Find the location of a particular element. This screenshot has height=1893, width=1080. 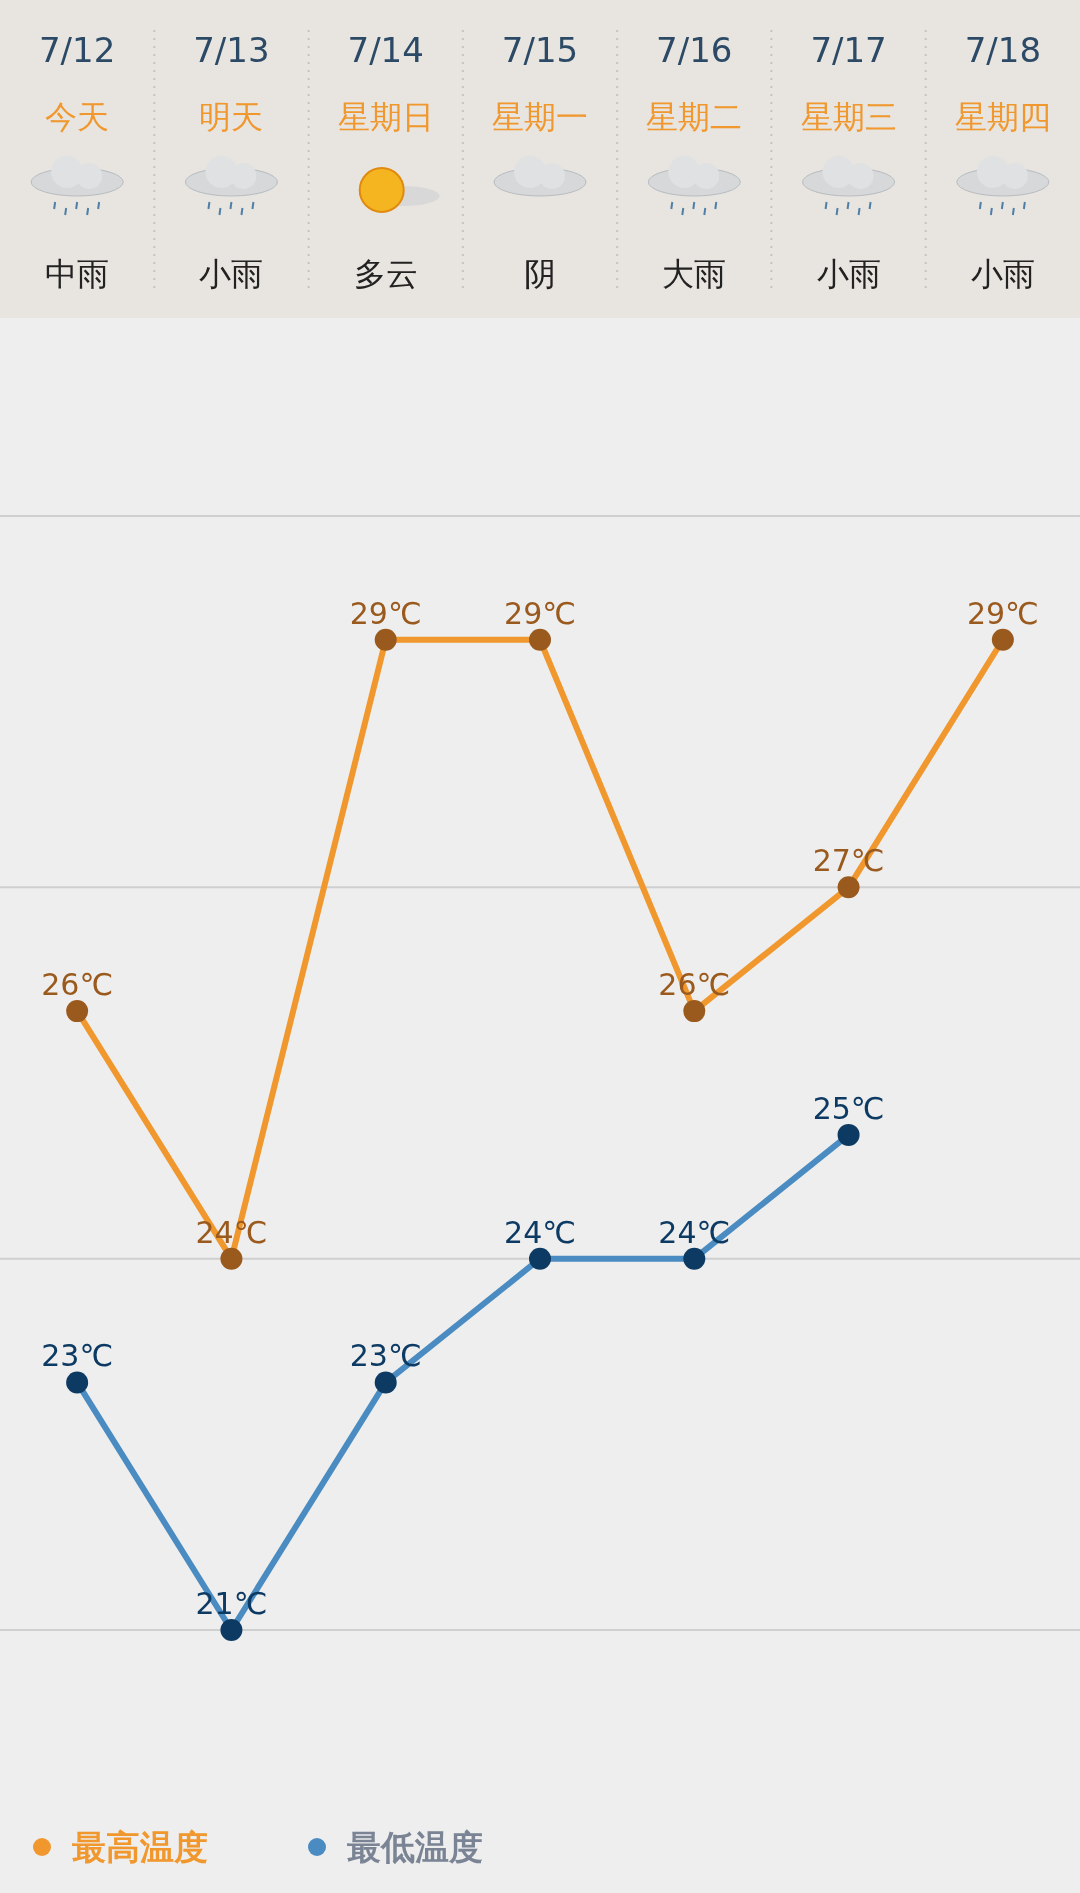

text: 星期日 is located at coordinates (385, 117).